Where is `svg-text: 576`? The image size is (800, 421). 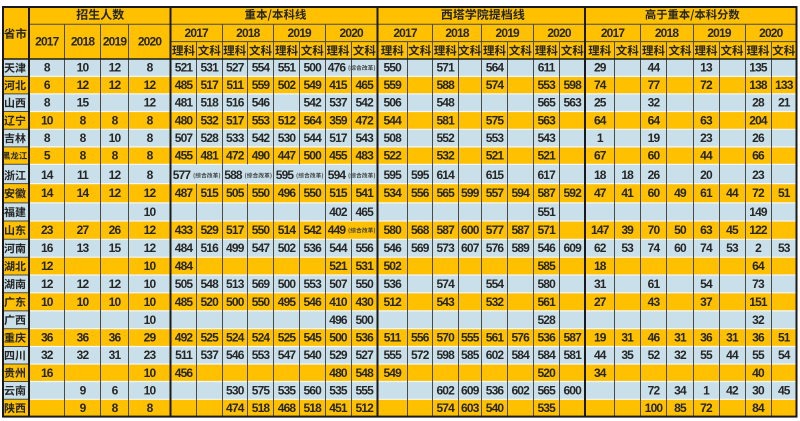 svg-text: 576 is located at coordinates (520, 338).